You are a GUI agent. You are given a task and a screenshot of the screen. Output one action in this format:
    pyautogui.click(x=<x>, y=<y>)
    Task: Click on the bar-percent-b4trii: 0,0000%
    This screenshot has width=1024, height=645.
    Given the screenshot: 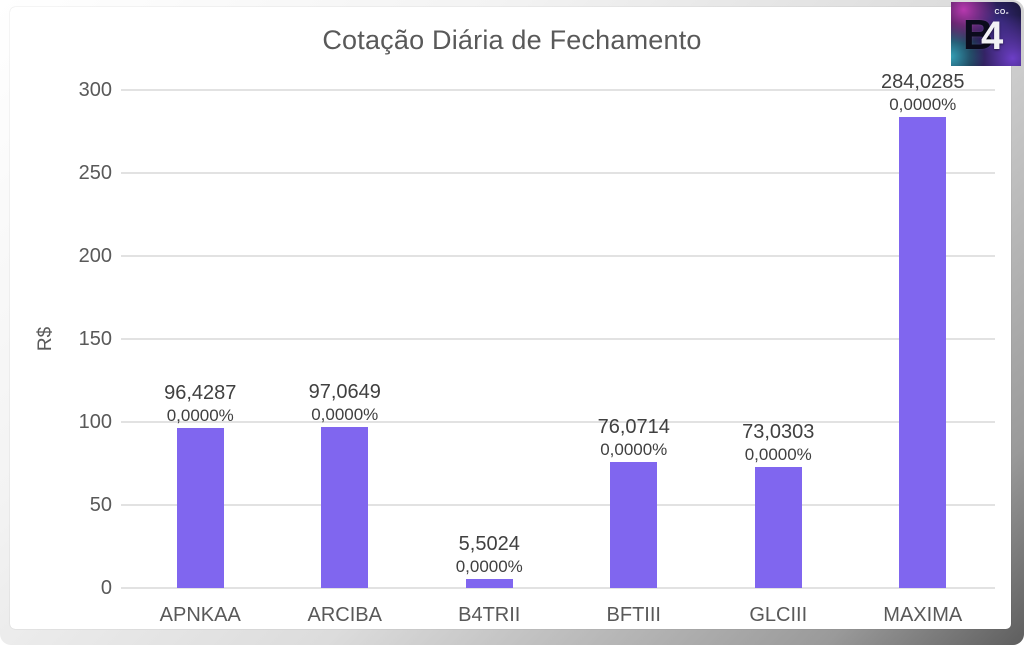 What is the action you would take?
    pyautogui.click(x=489, y=566)
    